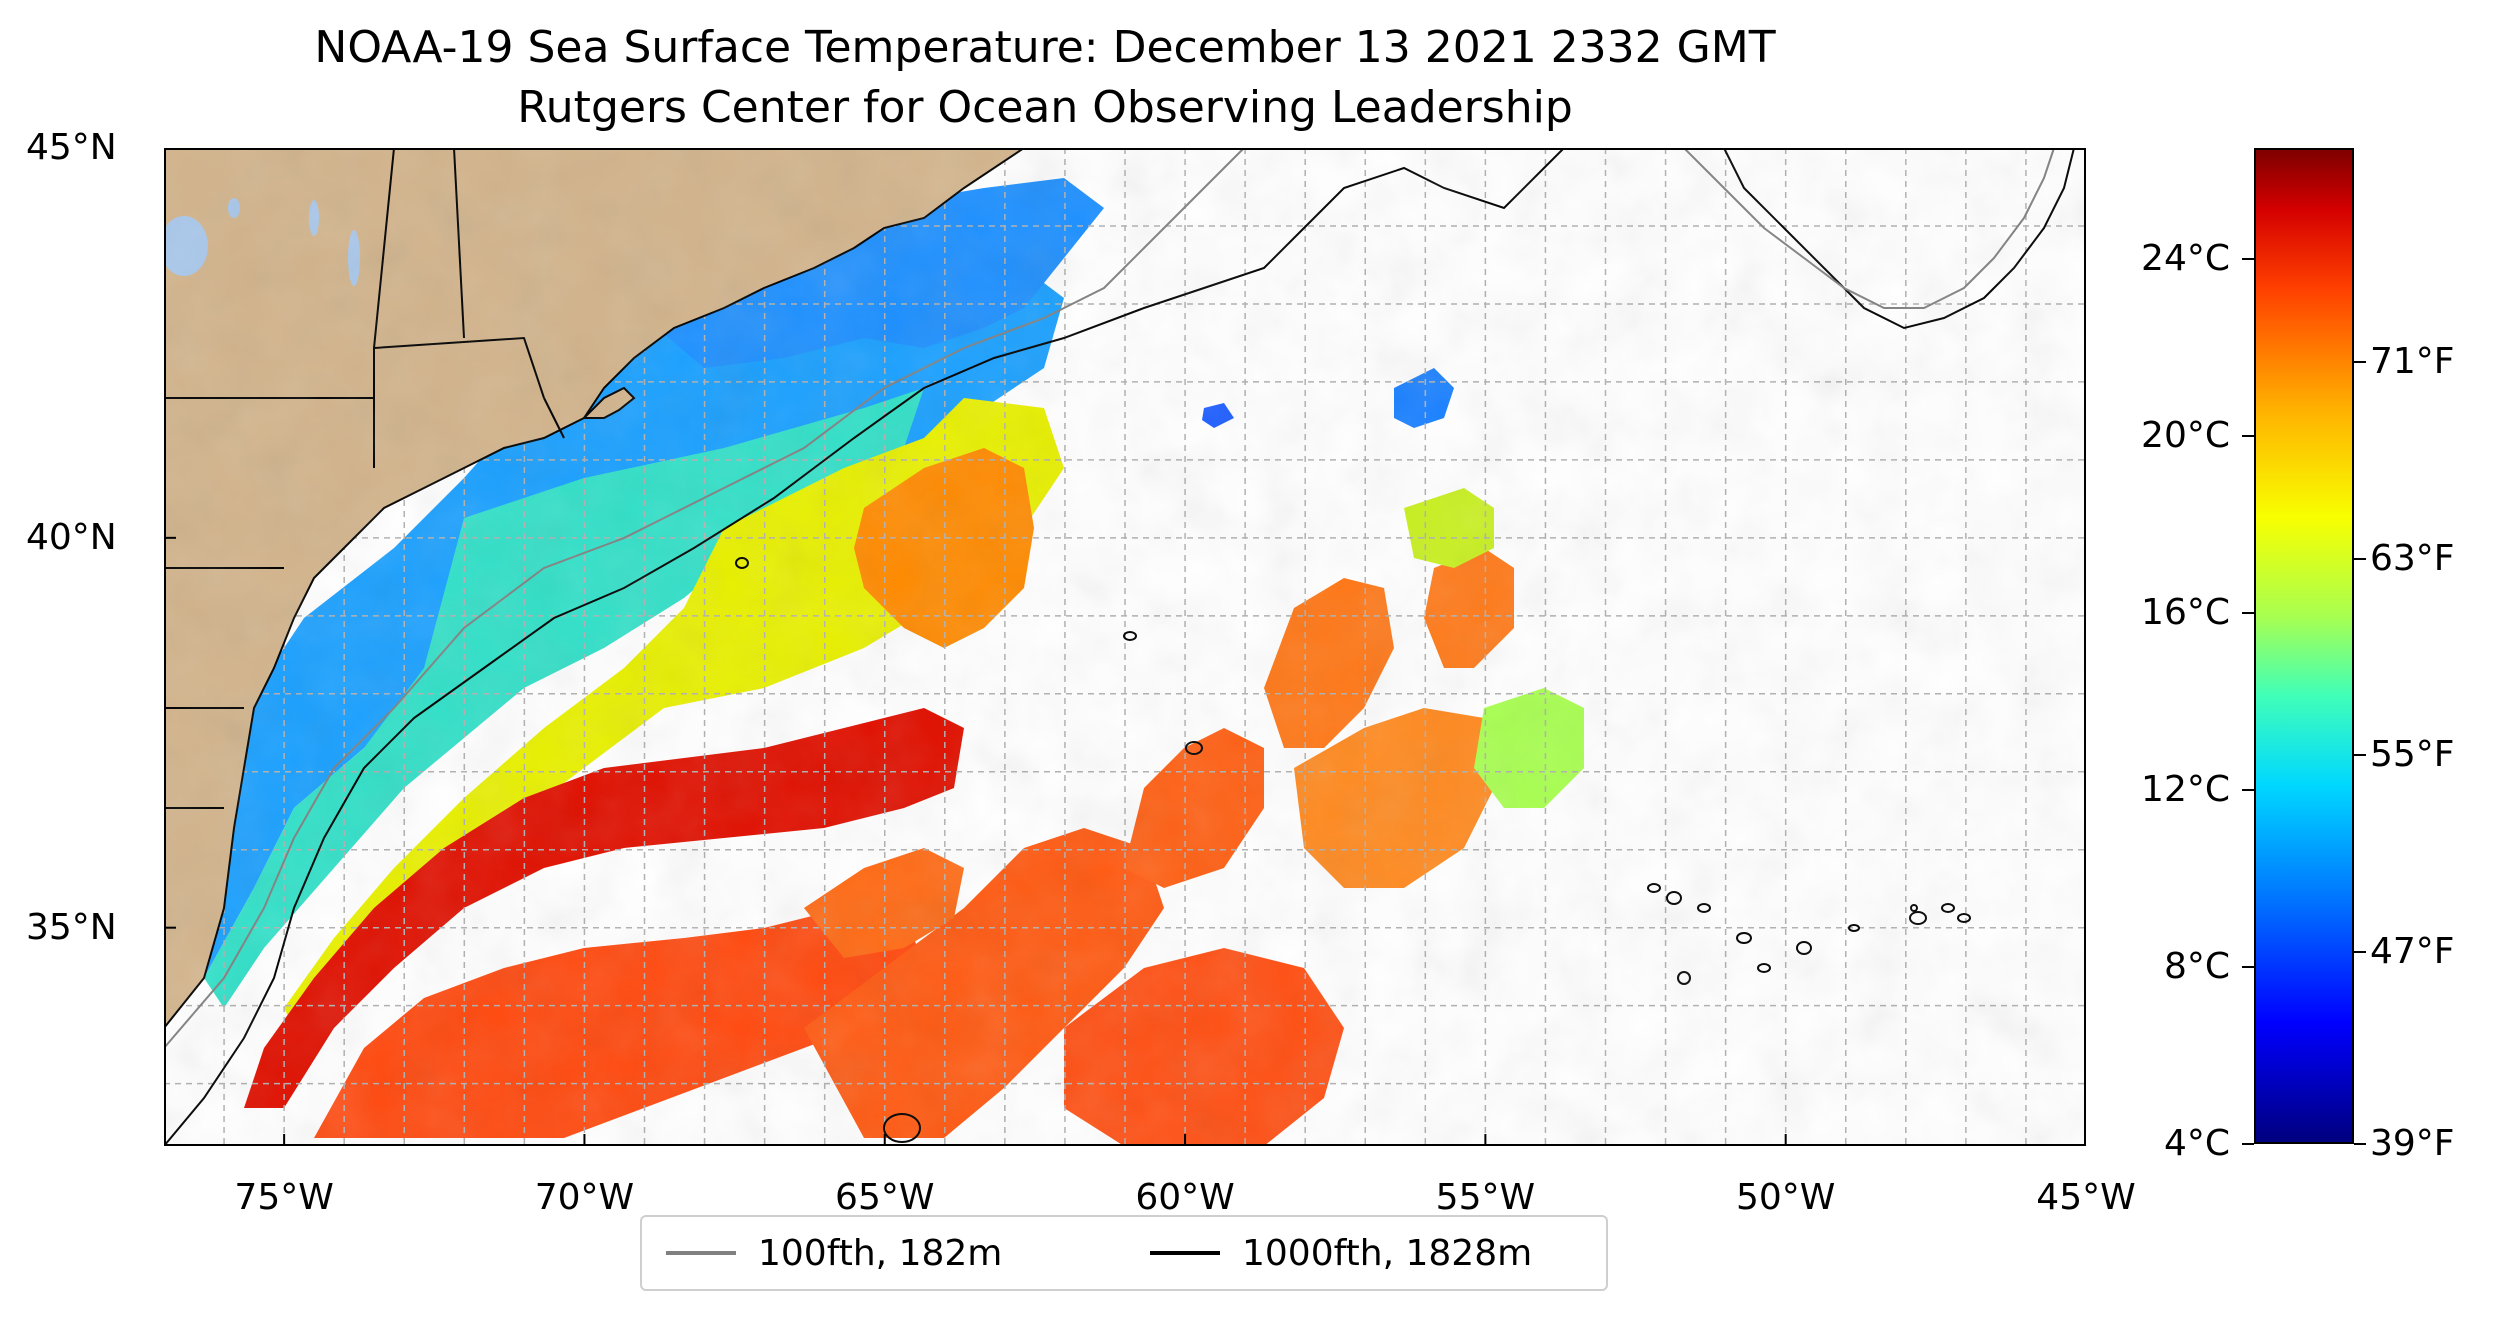 The image size is (2502, 1318). Describe the element at coordinates (2412, 1143) in the screenshot. I see `colorbar-fahrenheit-label: 39°F` at that location.